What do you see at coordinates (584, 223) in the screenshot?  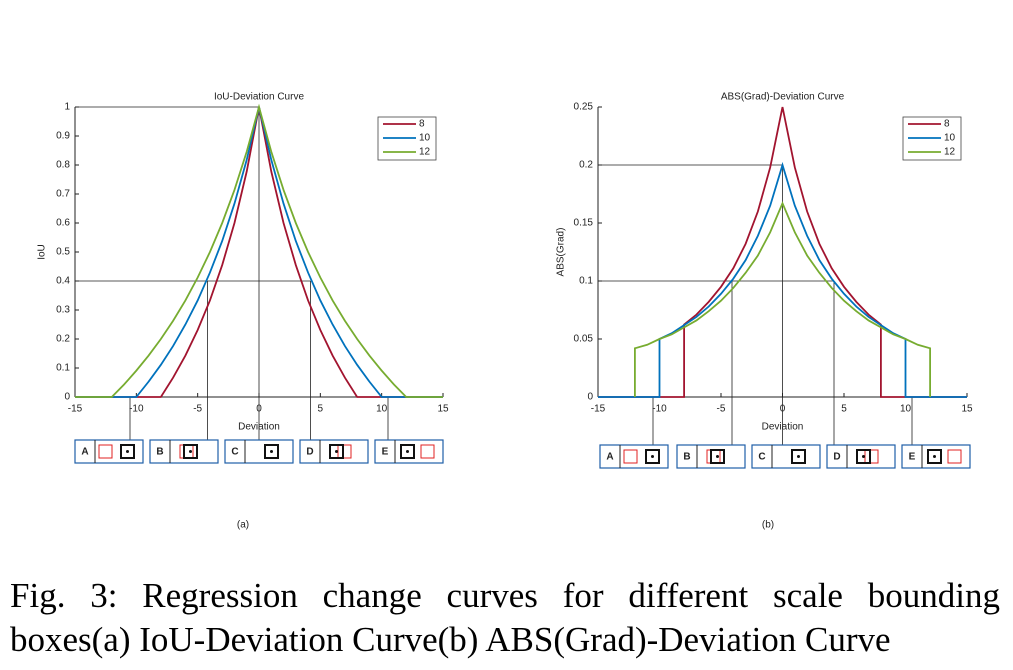 I see `y-tick-label: 0.15` at bounding box center [584, 223].